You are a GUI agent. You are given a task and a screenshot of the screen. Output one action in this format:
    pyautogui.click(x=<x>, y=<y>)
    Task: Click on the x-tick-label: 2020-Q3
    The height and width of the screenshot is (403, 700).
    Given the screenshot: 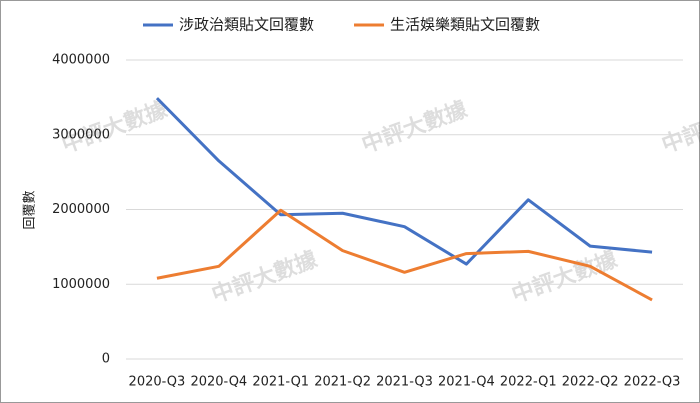 What is the action you would take?
    pyautogui.click(x=157, y=382)
    